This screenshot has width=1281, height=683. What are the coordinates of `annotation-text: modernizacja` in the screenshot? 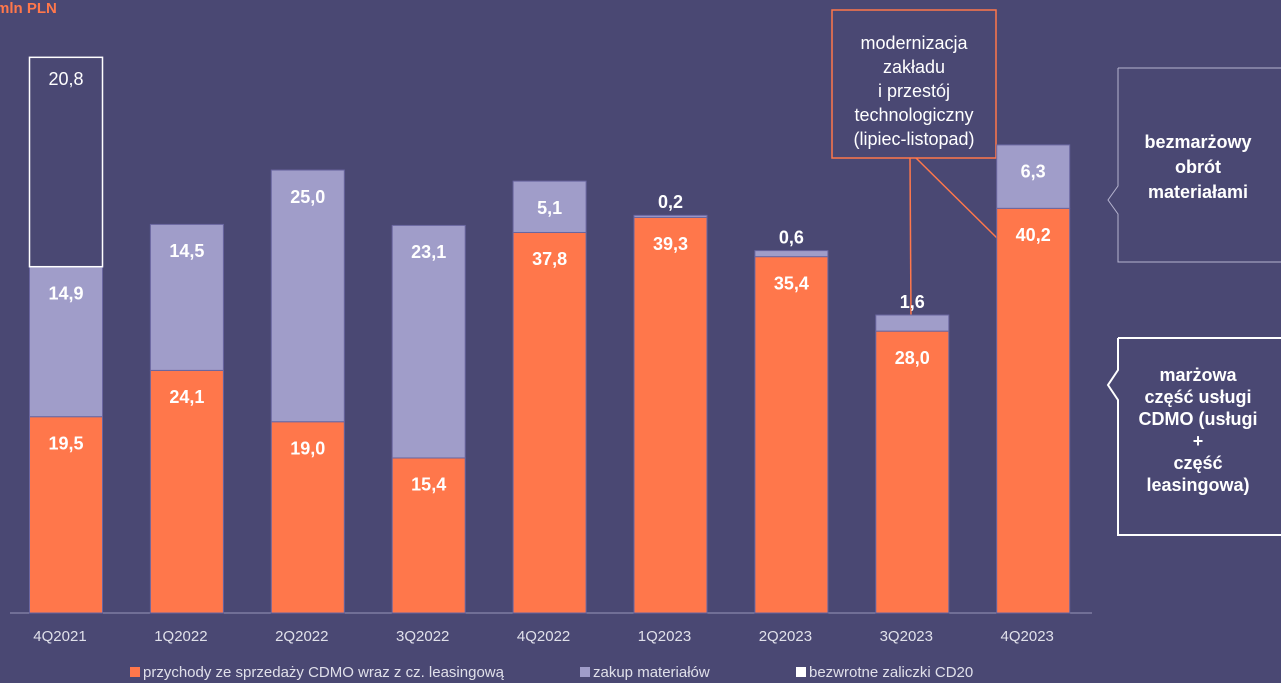 It's located at (914, 43).